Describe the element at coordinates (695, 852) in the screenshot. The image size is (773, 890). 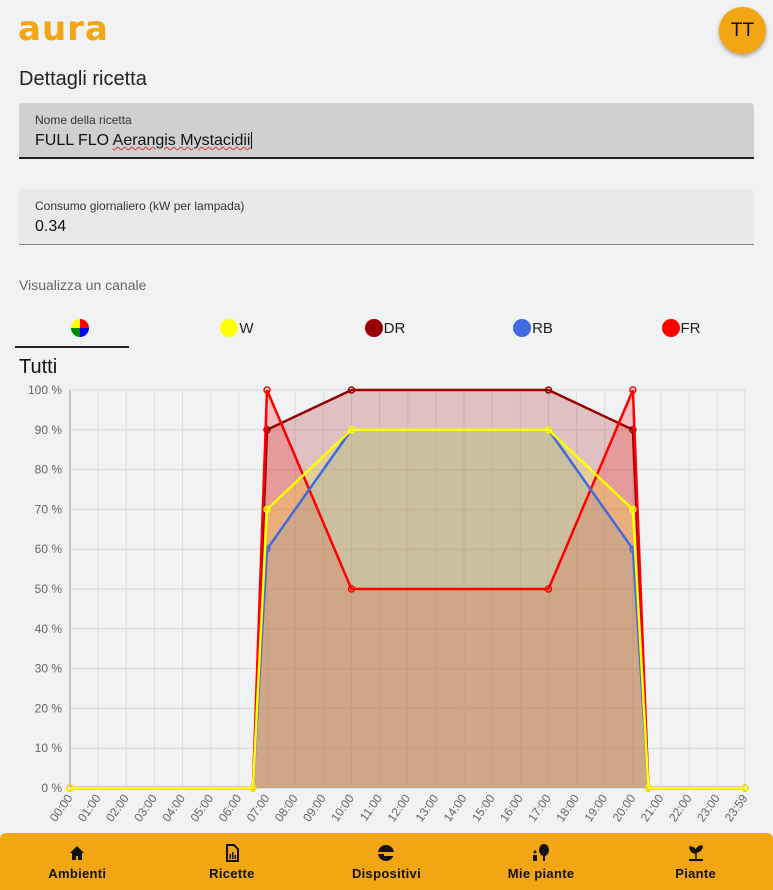
I see `plant-icon` at that location.